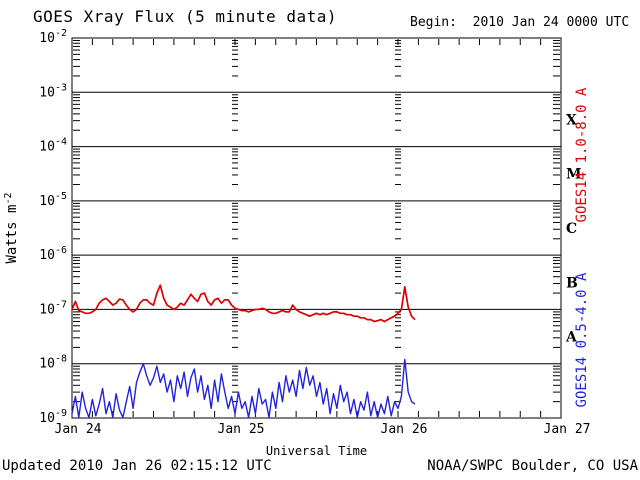  Describe the element at coordinates (582, 339) in the screenshot. I see `series-legend-short-wave: GOES14 0.5-4.0 A` at that location.